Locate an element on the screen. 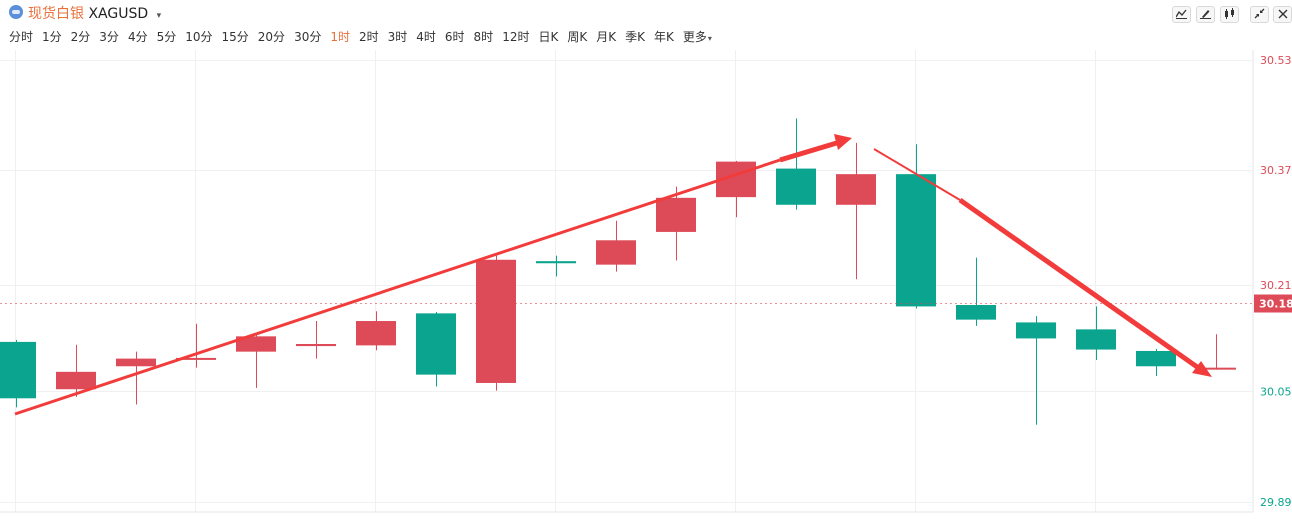 The width and height of the screenshot is (1292, 530). interval-tab: 季K is located at coordinates (635, 37).